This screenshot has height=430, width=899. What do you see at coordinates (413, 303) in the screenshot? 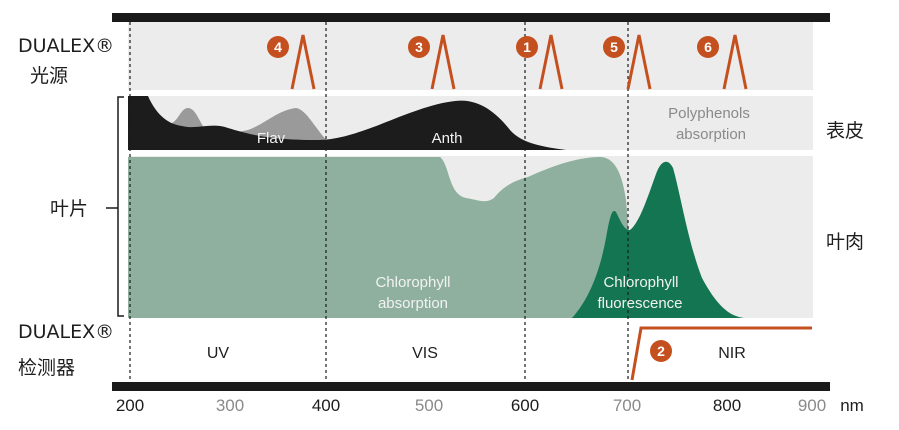
I see `chl-absorption-label-line2: absorption` at bounding box center [413, 303].